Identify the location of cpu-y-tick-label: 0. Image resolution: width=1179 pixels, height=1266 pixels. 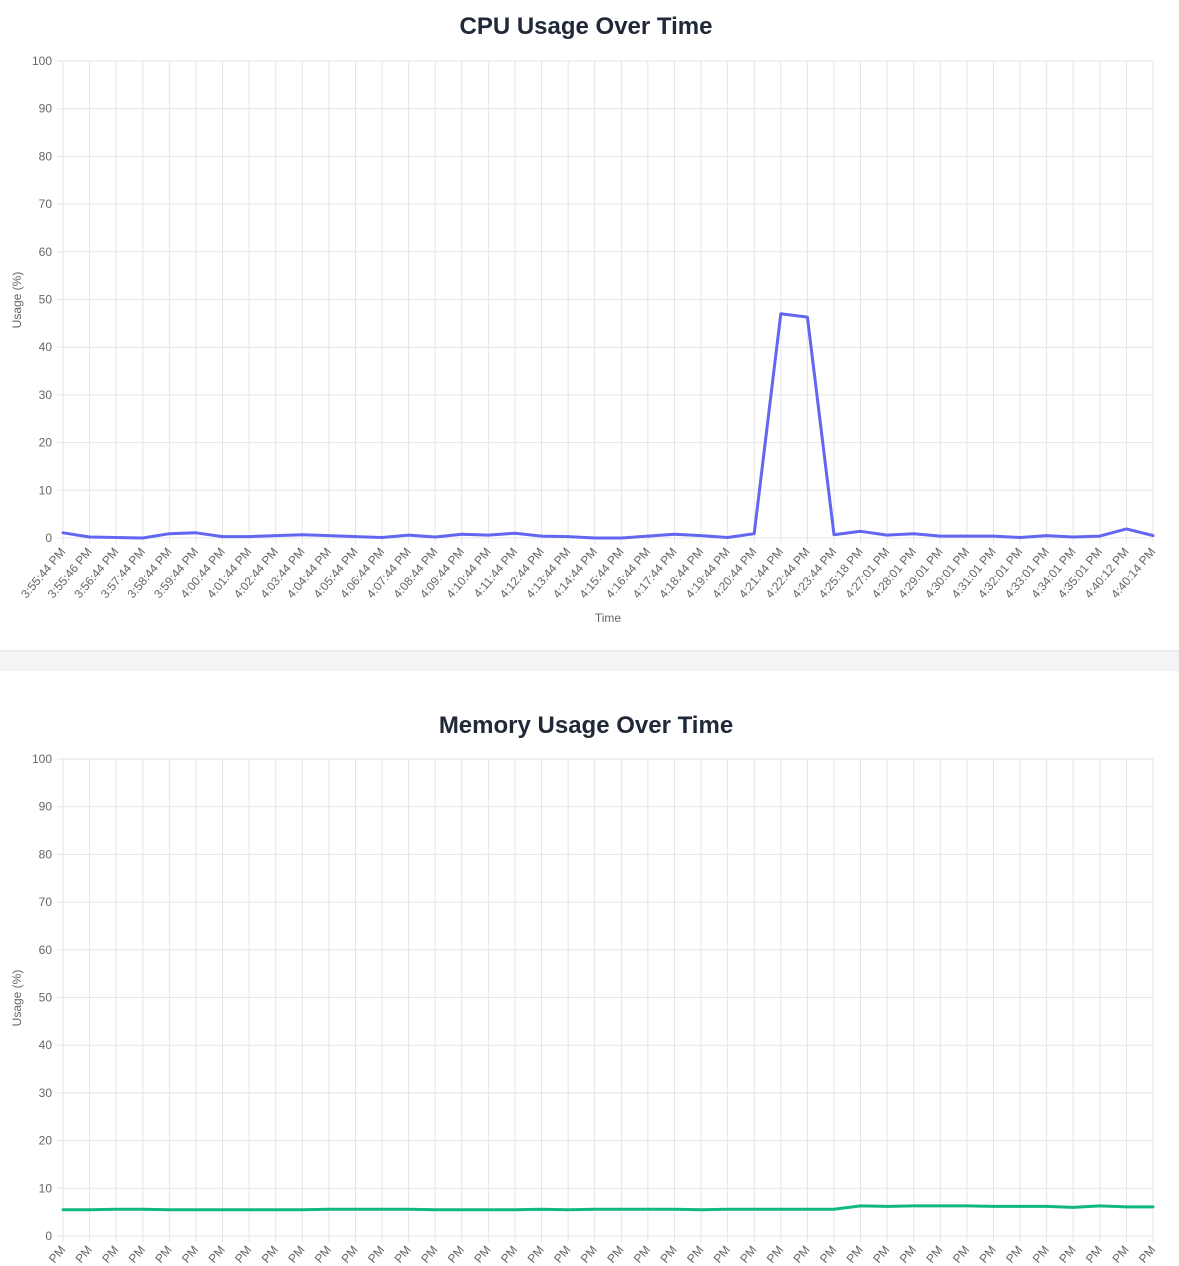
(48, 538).